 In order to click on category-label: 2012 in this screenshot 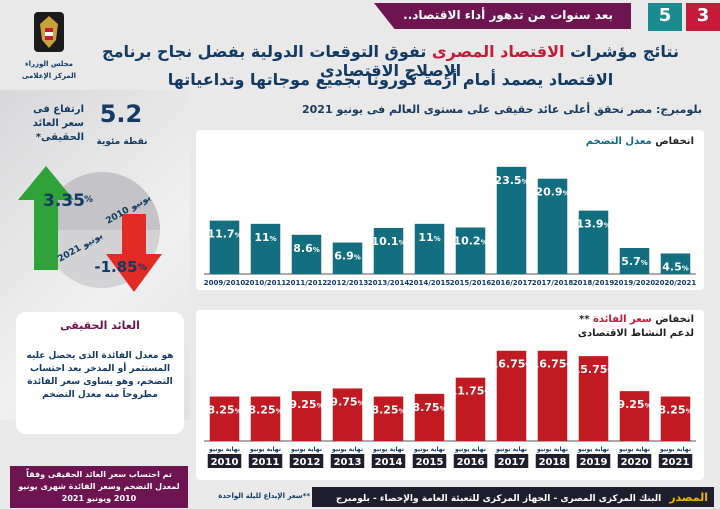, I will do `click(307, 462)`.